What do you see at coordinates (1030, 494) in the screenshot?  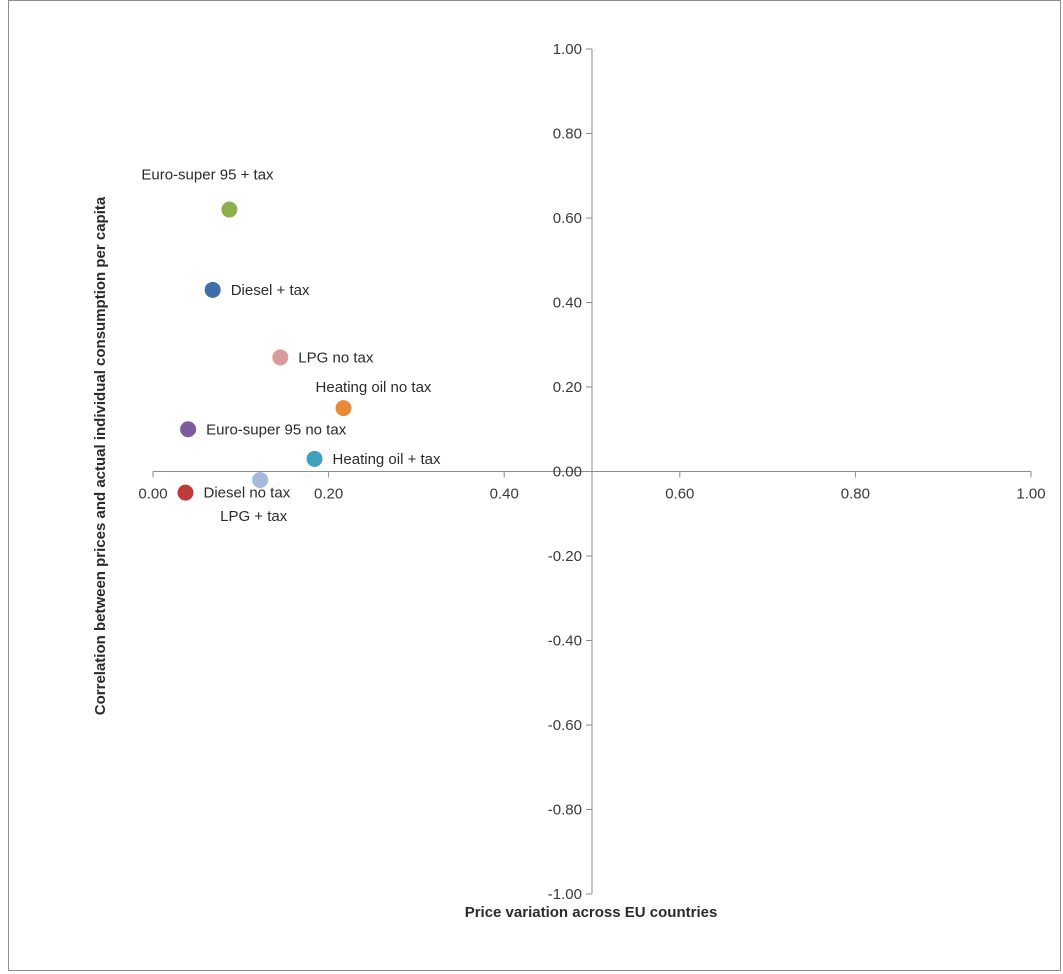 I see `x-tick-label: 1.00` at bounding box center [1030, 494].